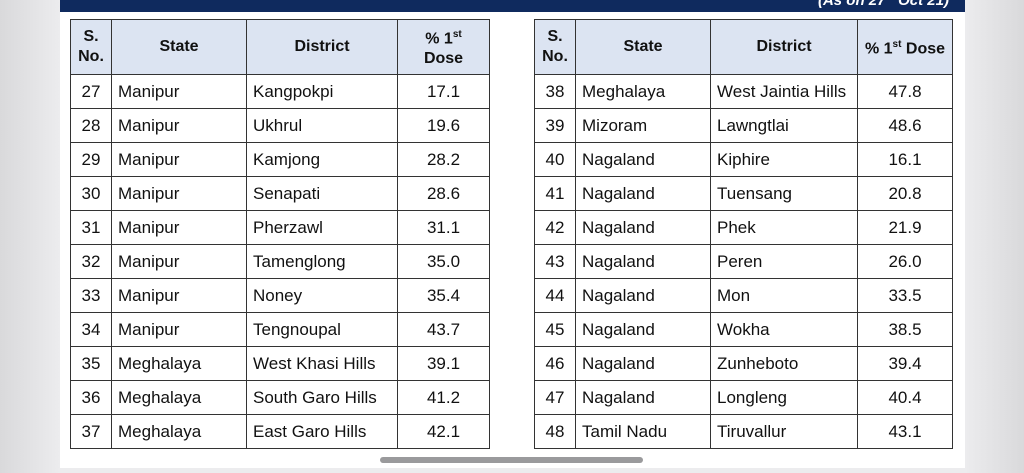 The width and height of the screenshot is (1024, 473). What do you see at coordinates (923, 49) in the screenshot?
I see `header-text: Dose` at bounding box center [923, 49].